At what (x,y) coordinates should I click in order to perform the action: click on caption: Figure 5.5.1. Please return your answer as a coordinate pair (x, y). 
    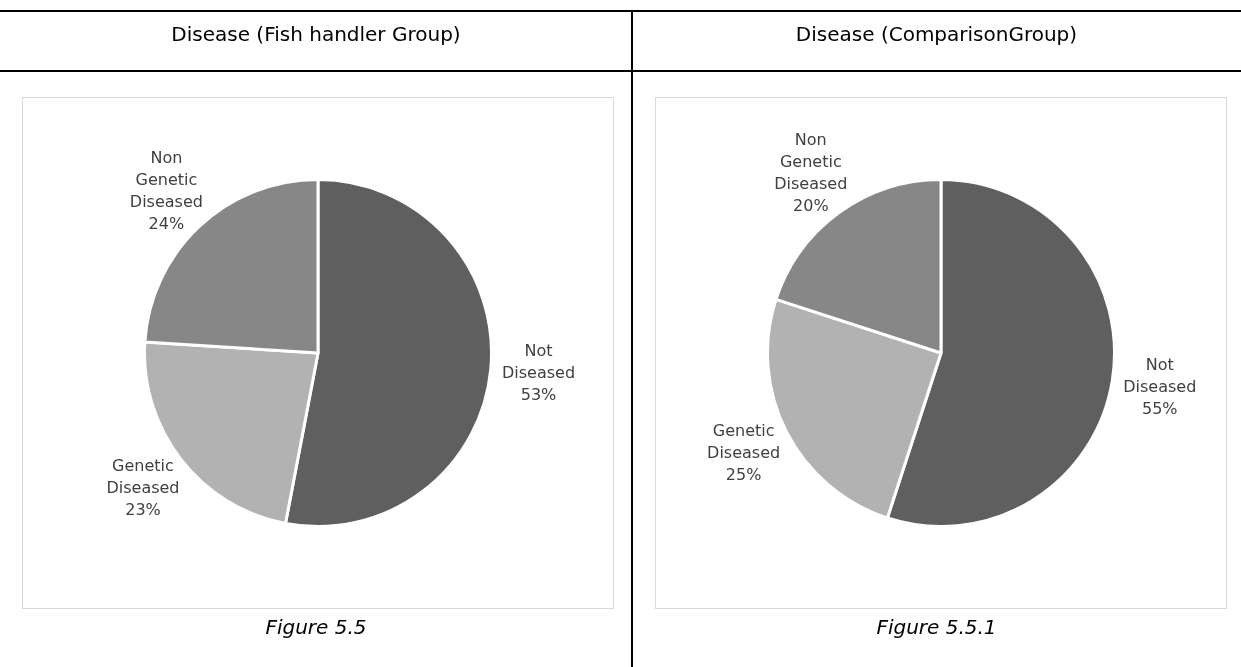
    Looking at the image, I should click on (936, 627).